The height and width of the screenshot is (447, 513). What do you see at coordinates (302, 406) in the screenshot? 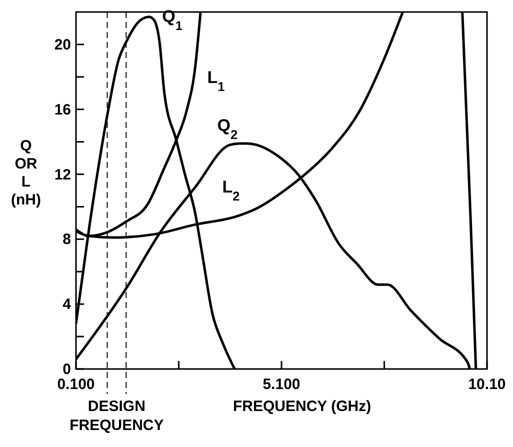
I see `x-axis-title: FREQUENCY (GHz)` at bounding box center [302, 406].